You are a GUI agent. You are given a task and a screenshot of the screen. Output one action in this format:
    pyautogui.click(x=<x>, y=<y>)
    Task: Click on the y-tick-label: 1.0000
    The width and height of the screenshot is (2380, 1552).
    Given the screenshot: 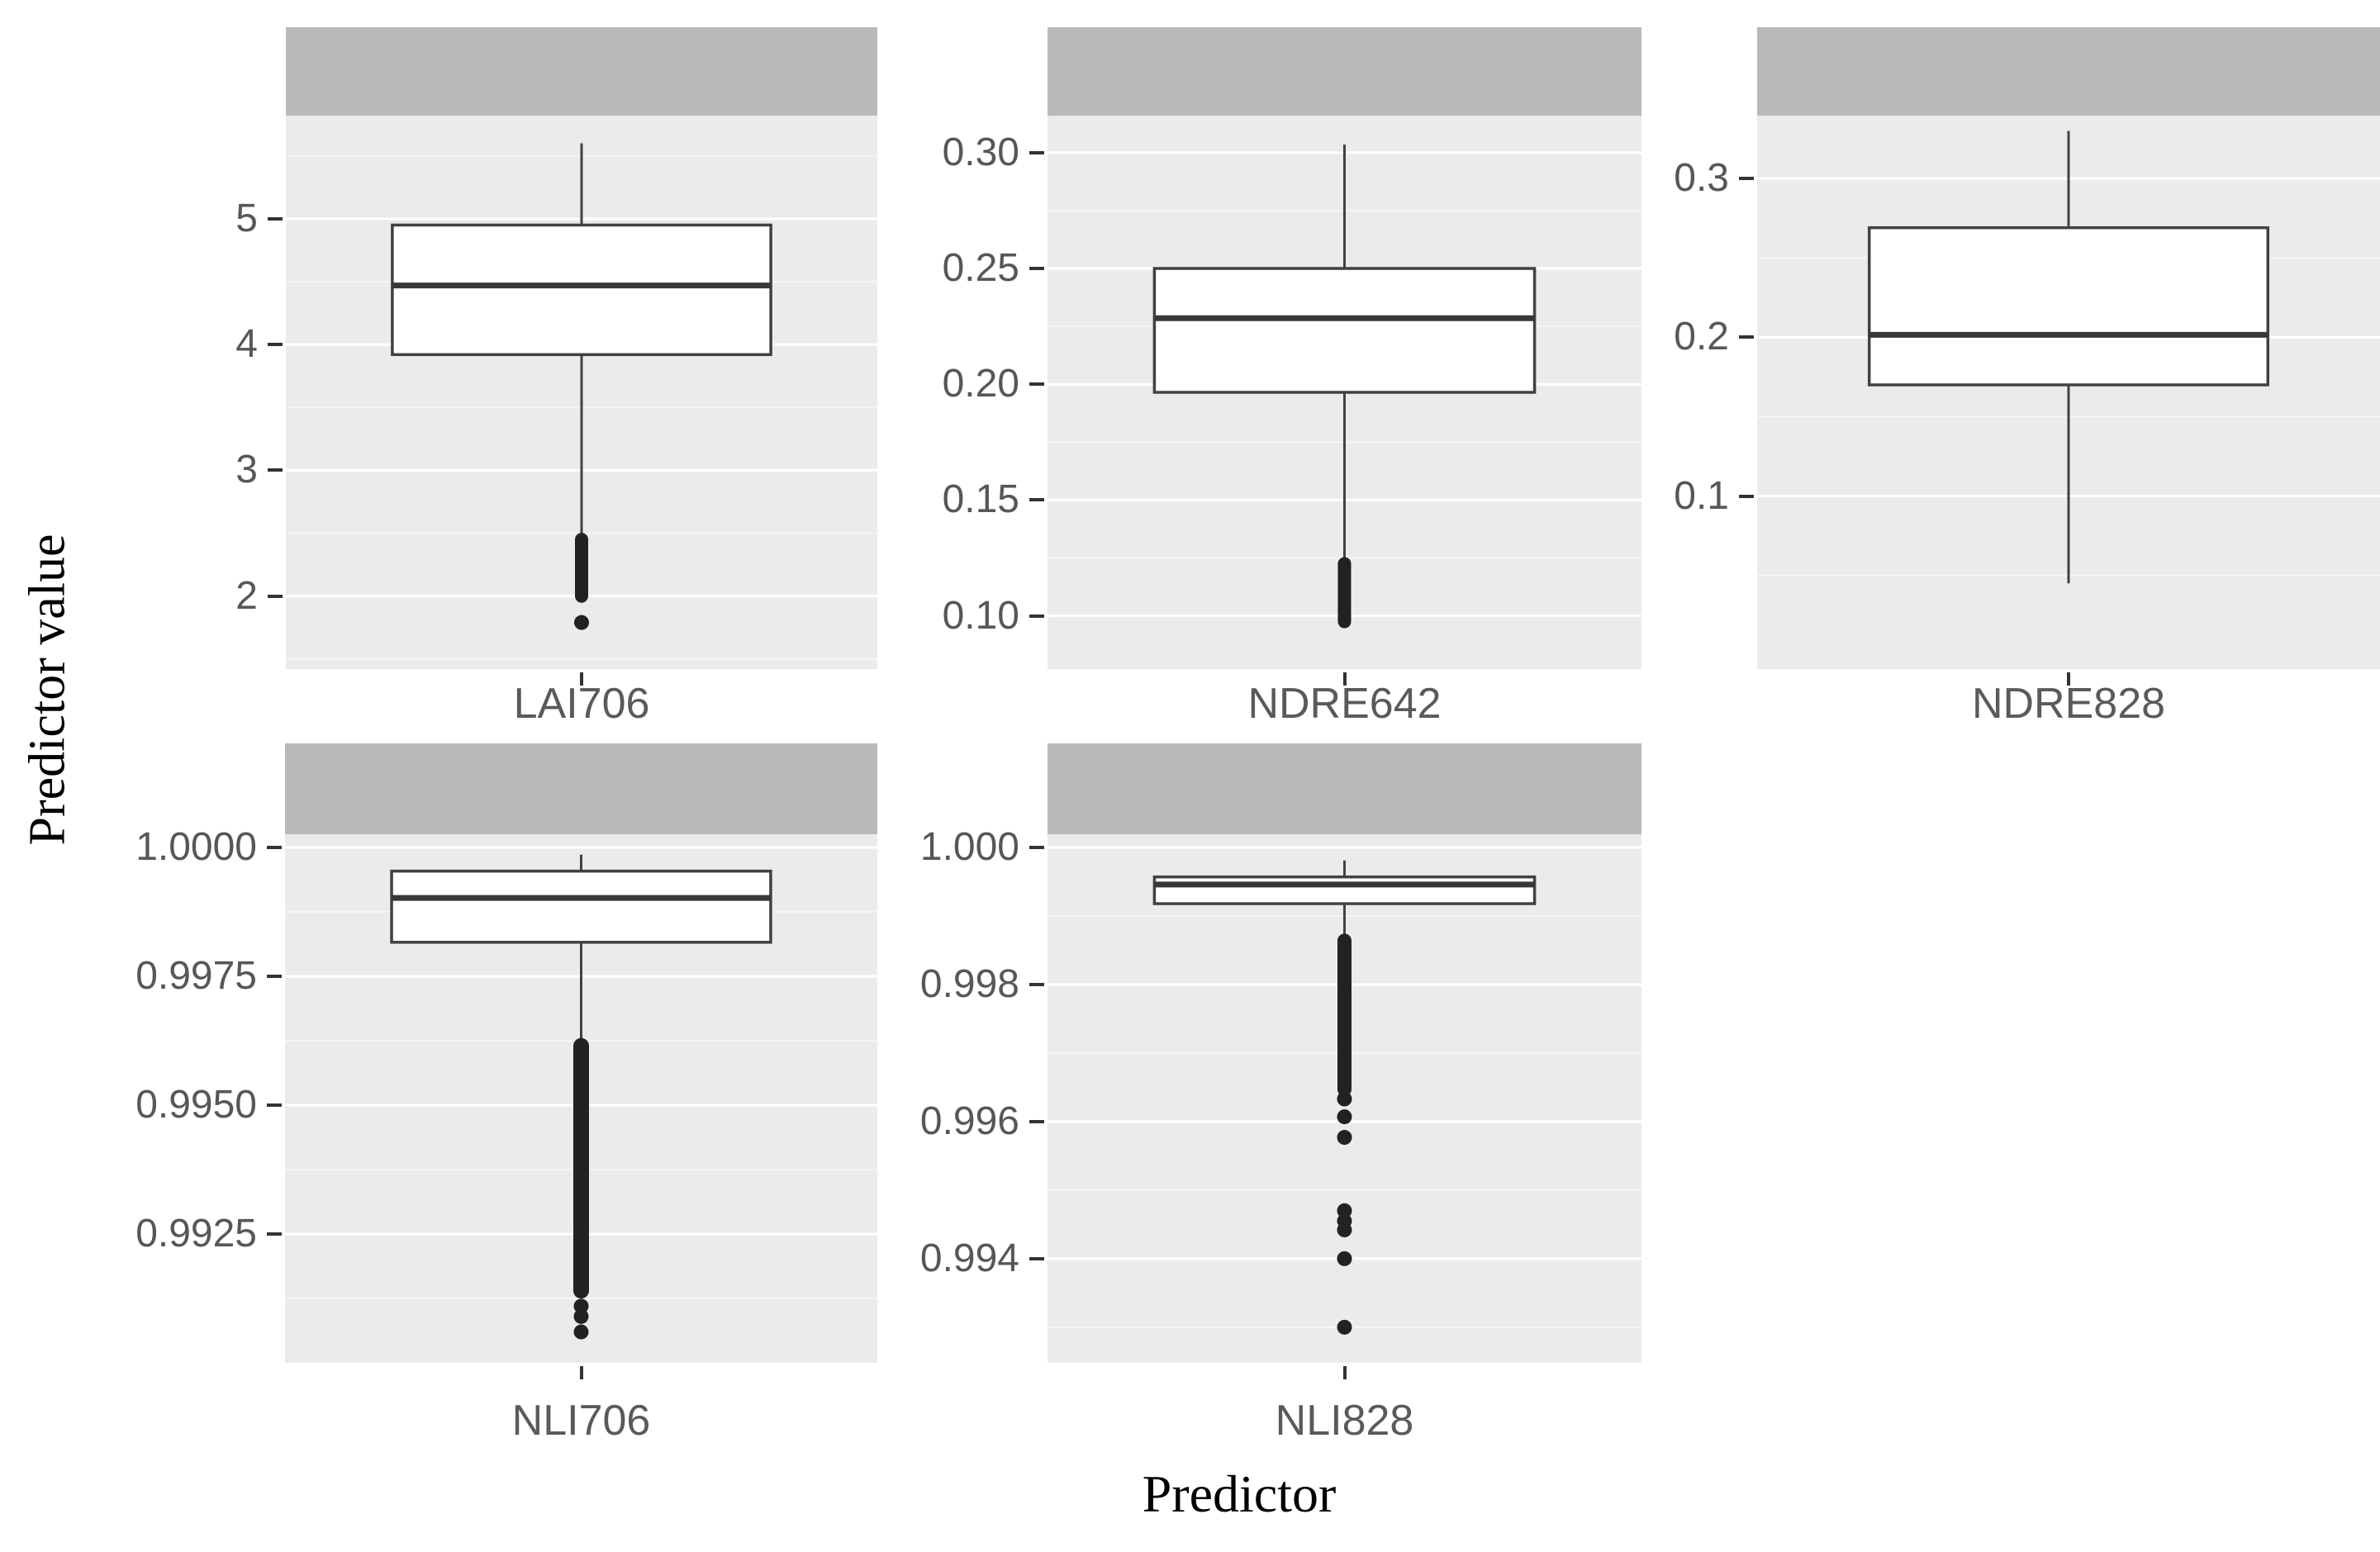 What is the action you would take?
    pyautogui.click(x=196, y=846)
    